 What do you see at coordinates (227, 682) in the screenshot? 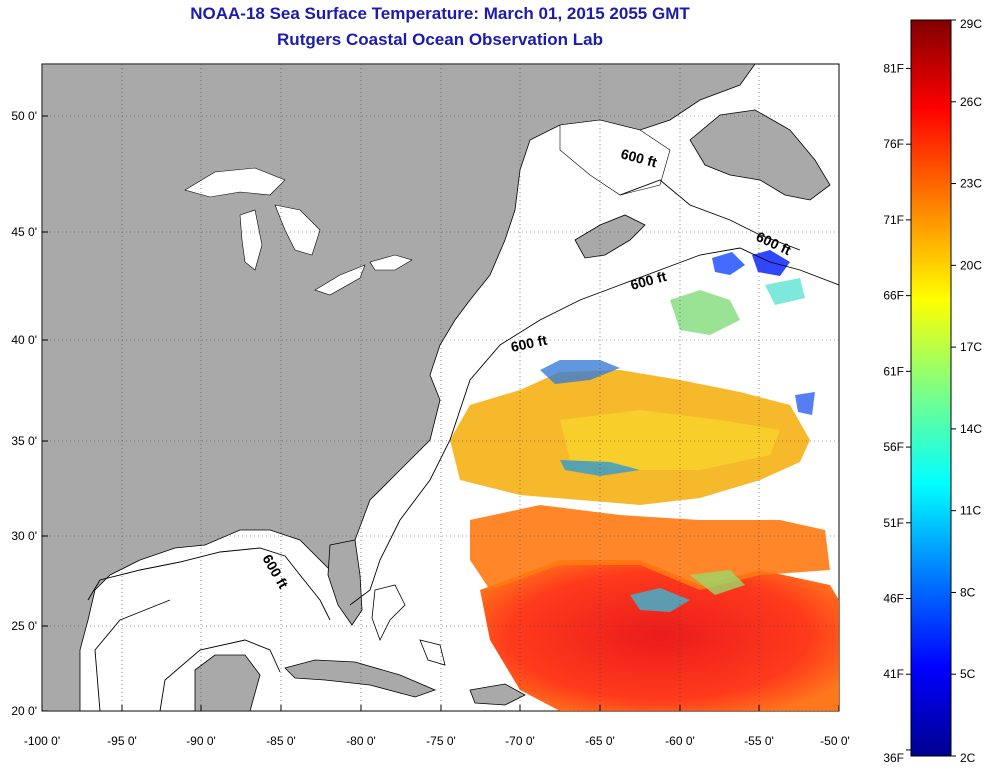
I see `land-yucatan` at bounding box center [227, 682].